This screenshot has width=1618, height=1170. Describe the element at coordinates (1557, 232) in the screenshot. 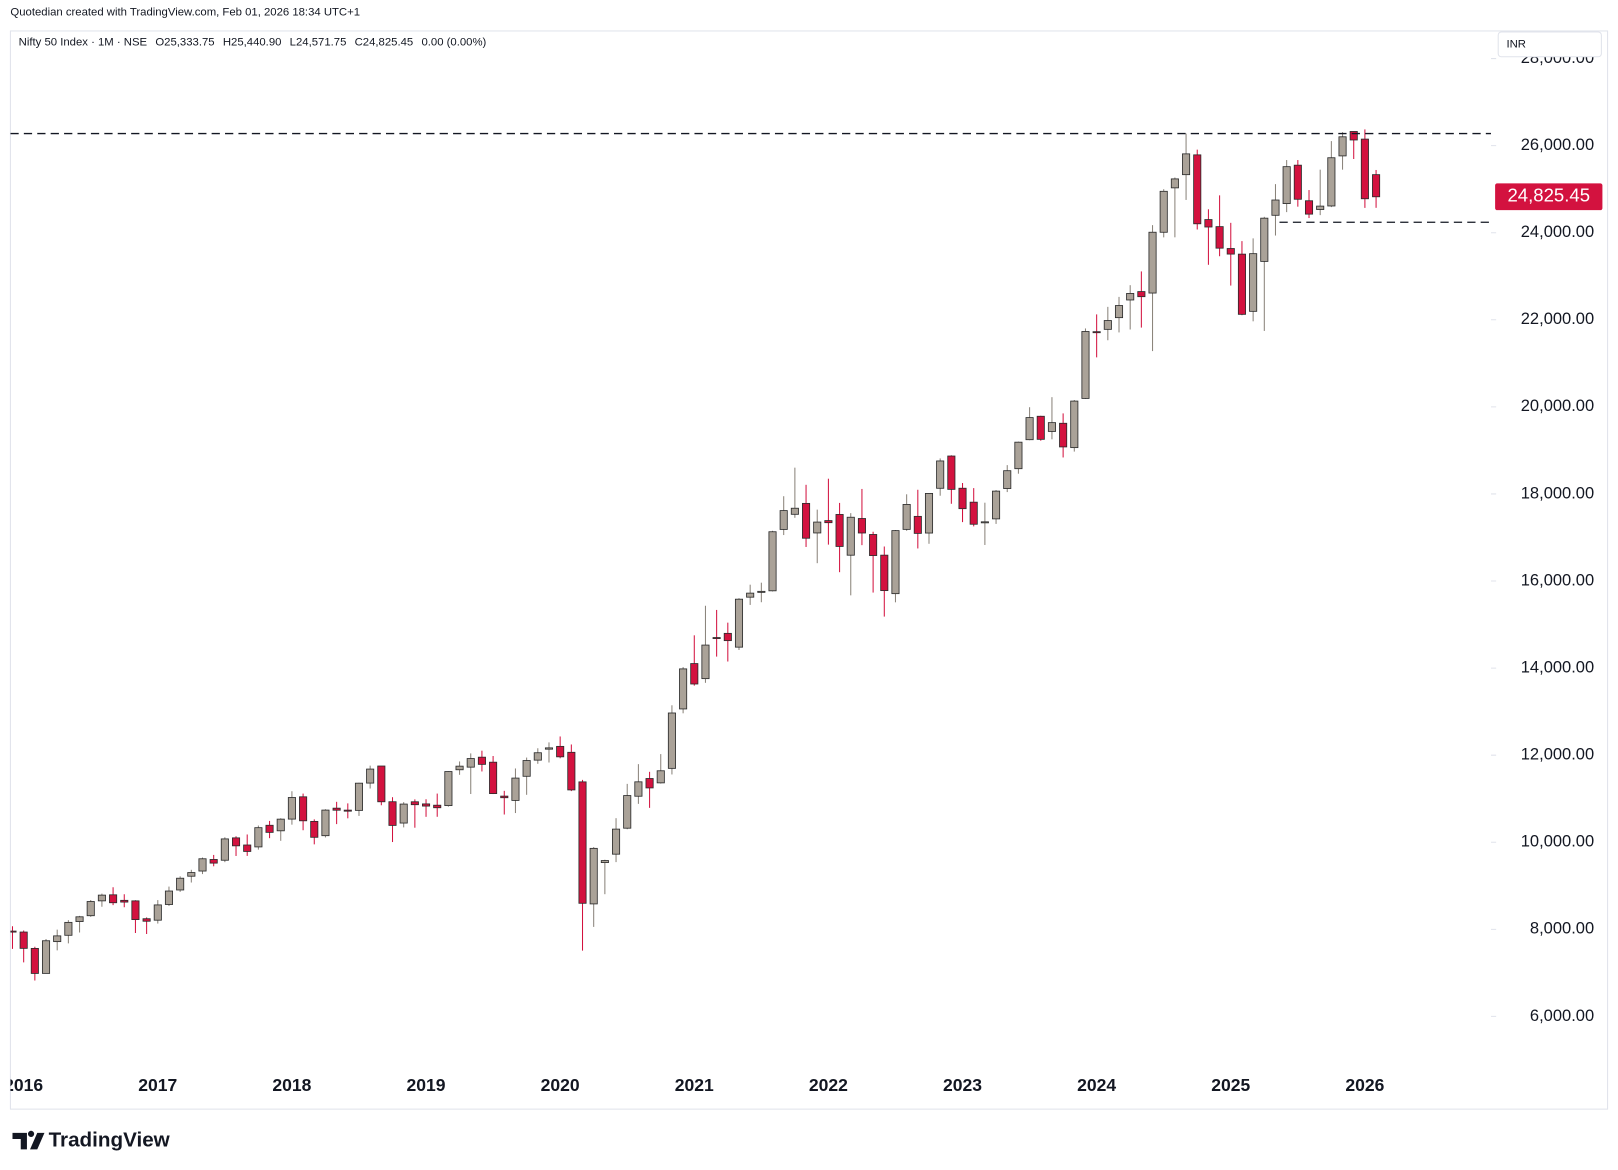

I see `y-tick-label: 24,000.00` at that location.